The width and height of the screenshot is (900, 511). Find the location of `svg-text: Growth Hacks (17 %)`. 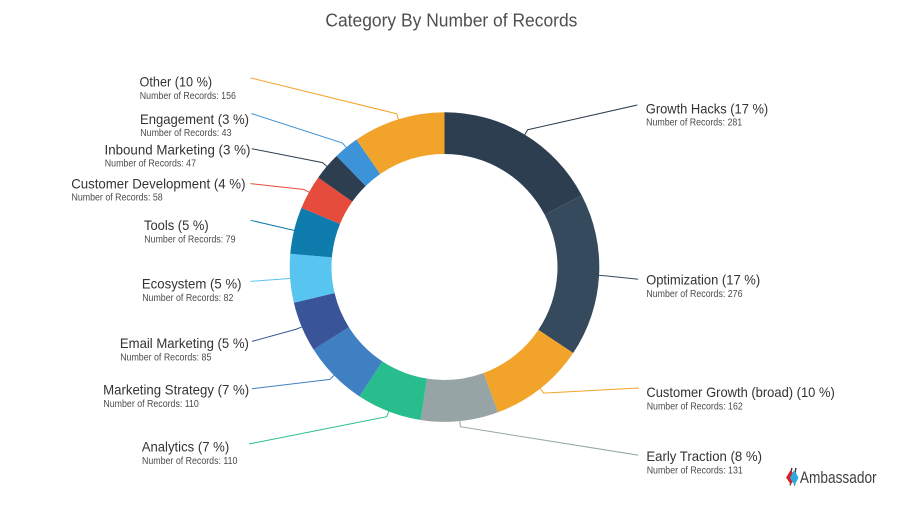

svg-text: Growth Hacks (17 %) is located at coordinates (707, 108).